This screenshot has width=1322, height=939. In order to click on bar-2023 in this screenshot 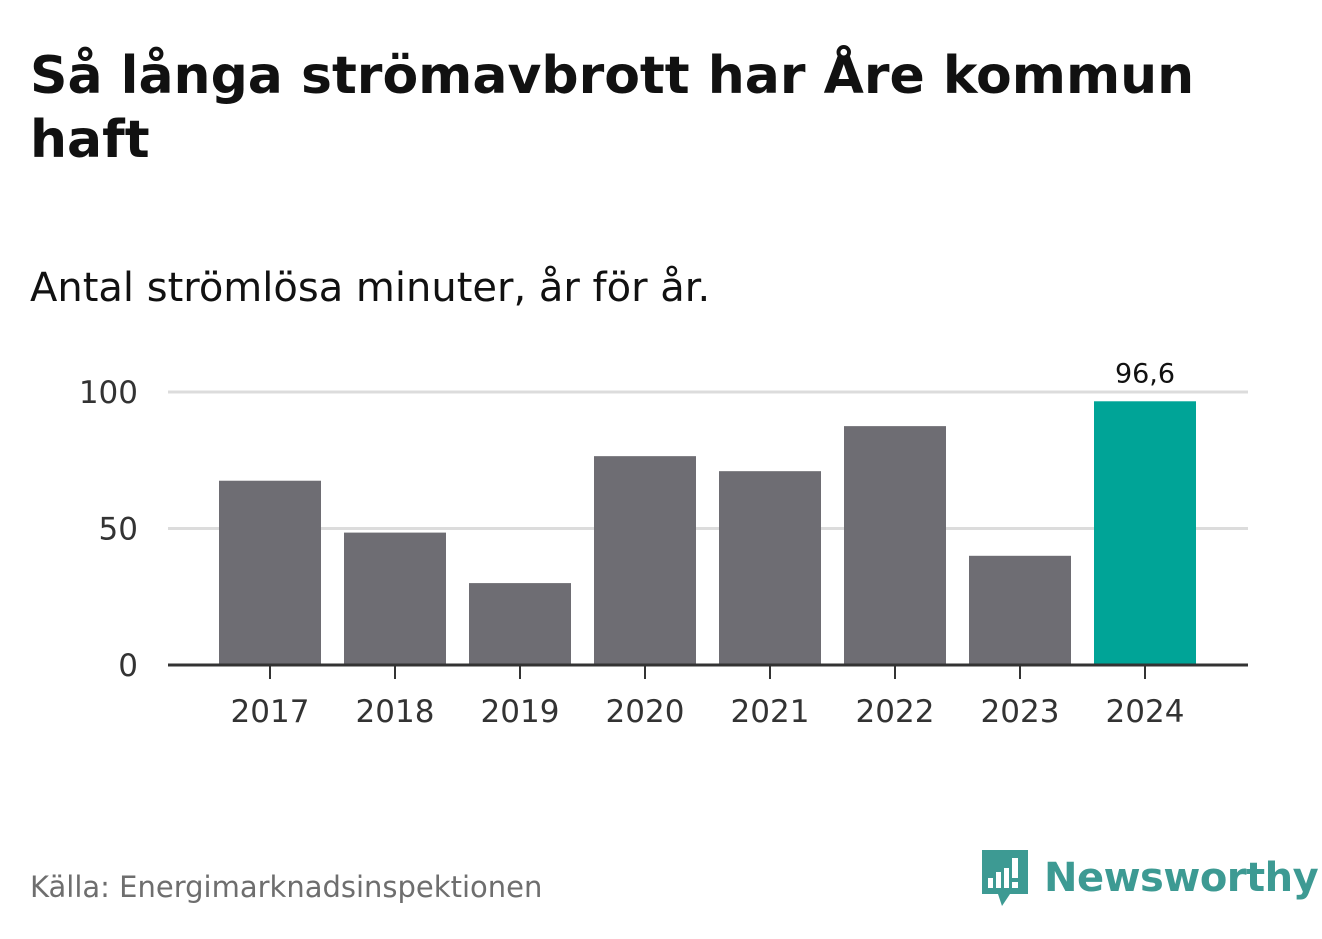, I will do `click(1020, 610)`.